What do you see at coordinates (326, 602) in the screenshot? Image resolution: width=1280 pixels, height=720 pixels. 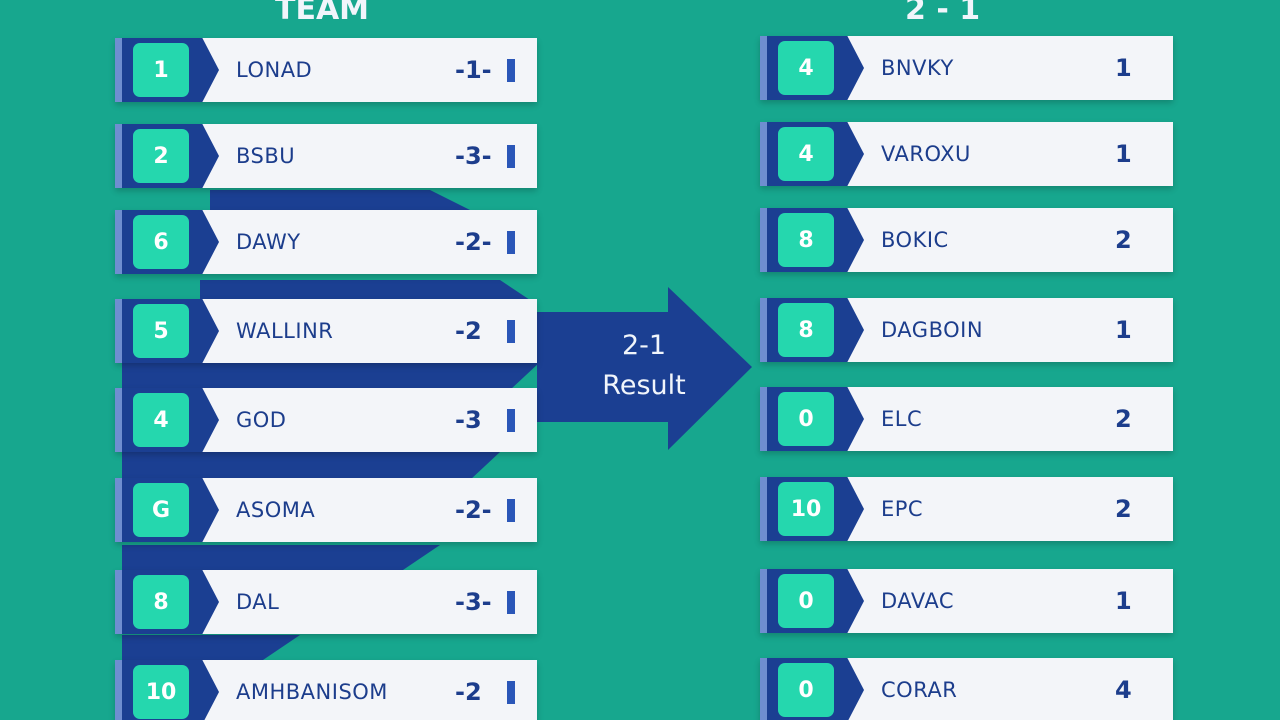 I see `table-row: 8 DAL -3-` at bounding box center [326, 602].